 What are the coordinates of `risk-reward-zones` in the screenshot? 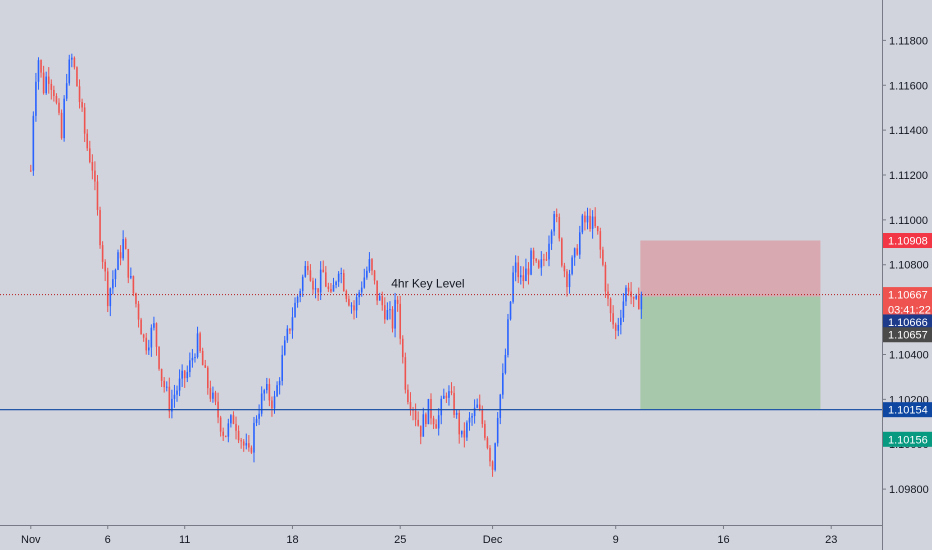 It's located at (730, 325).